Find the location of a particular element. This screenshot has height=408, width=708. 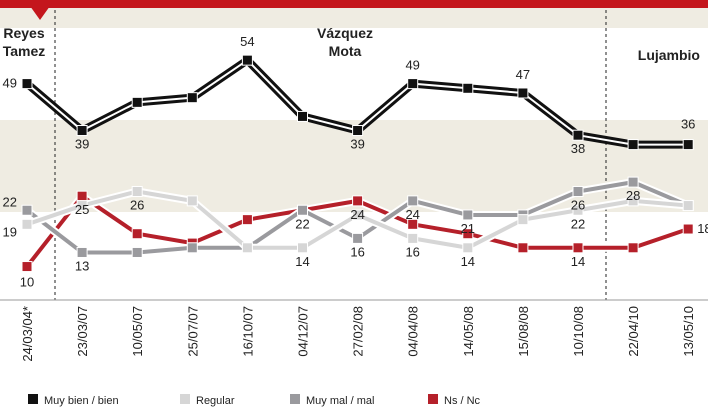

legend-label: Muy mal / mal is located at coordinates (340, 401).